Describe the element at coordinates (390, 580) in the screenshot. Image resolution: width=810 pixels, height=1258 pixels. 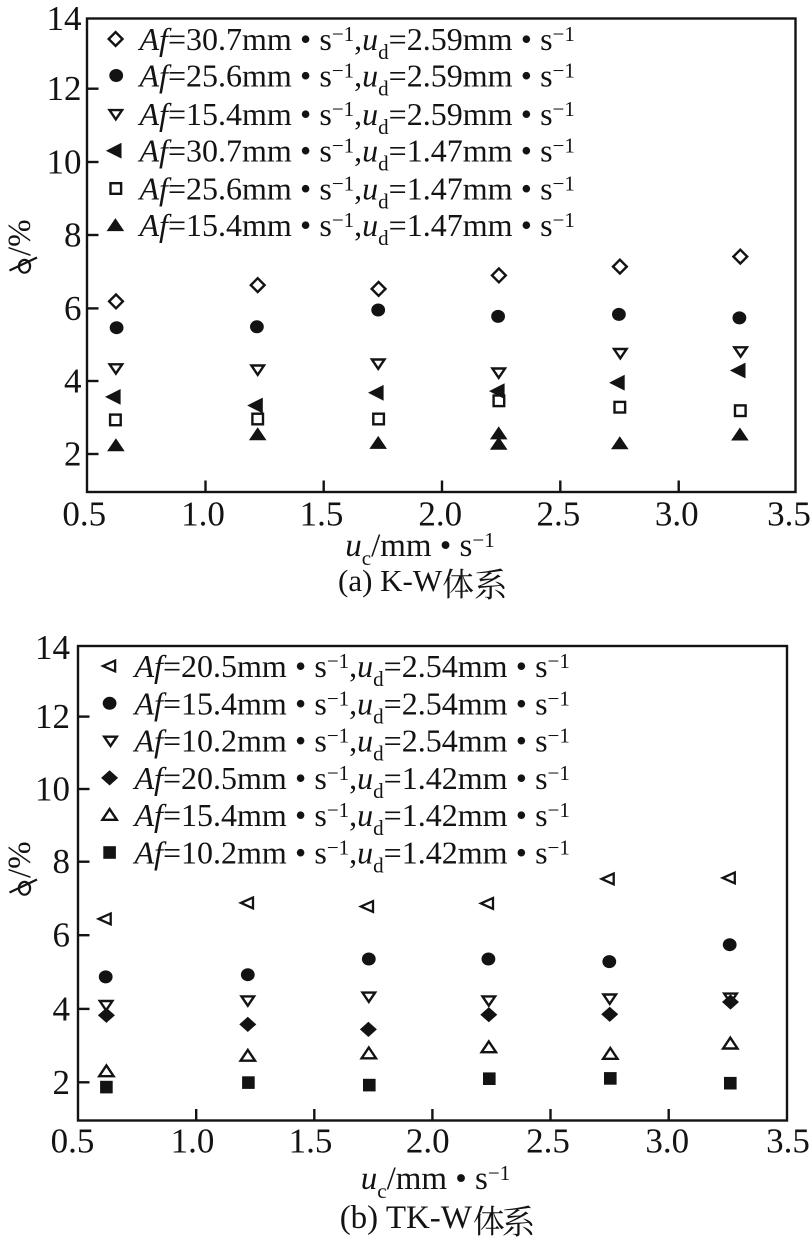
I see `svg-text: (a) K-W` at that location.